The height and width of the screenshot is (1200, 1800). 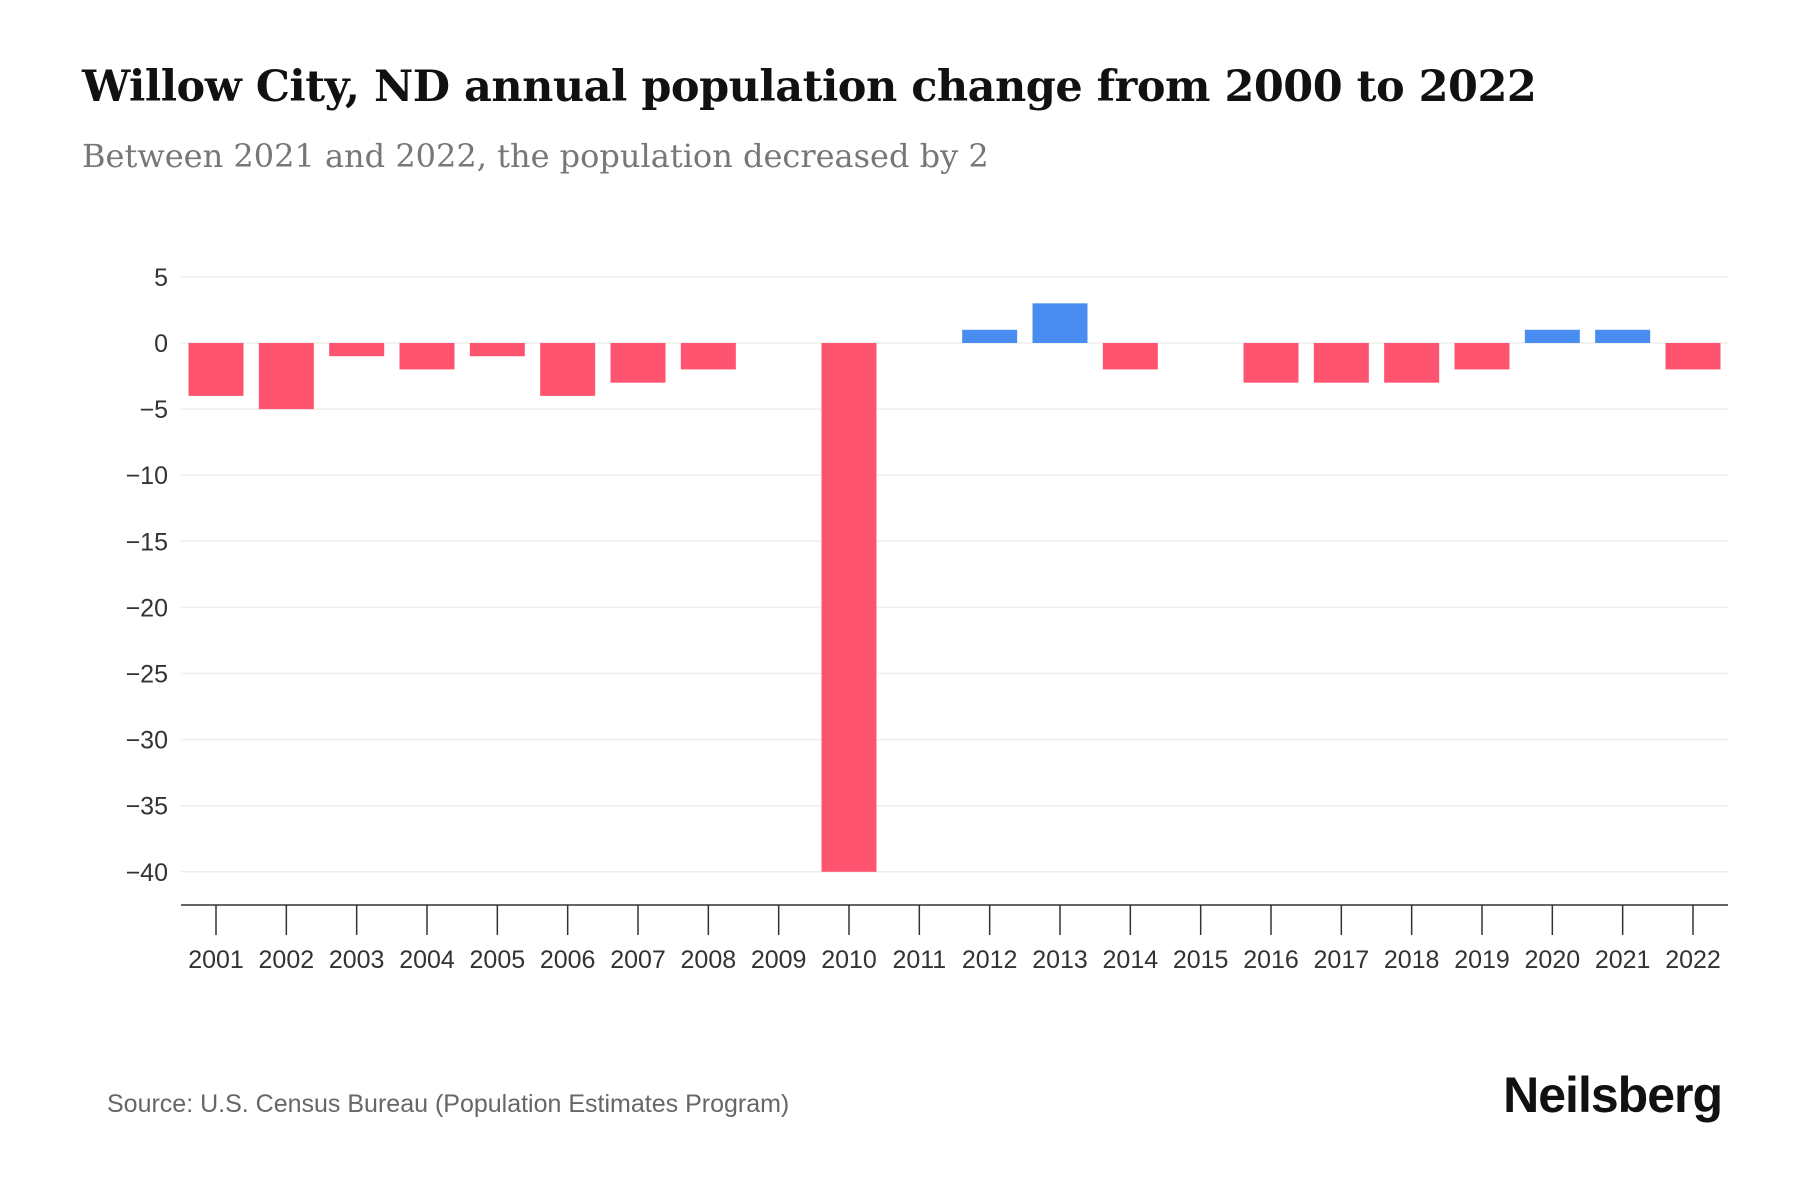 I want to click on x-tick-label: 2014, so click(x=1131, y=960).